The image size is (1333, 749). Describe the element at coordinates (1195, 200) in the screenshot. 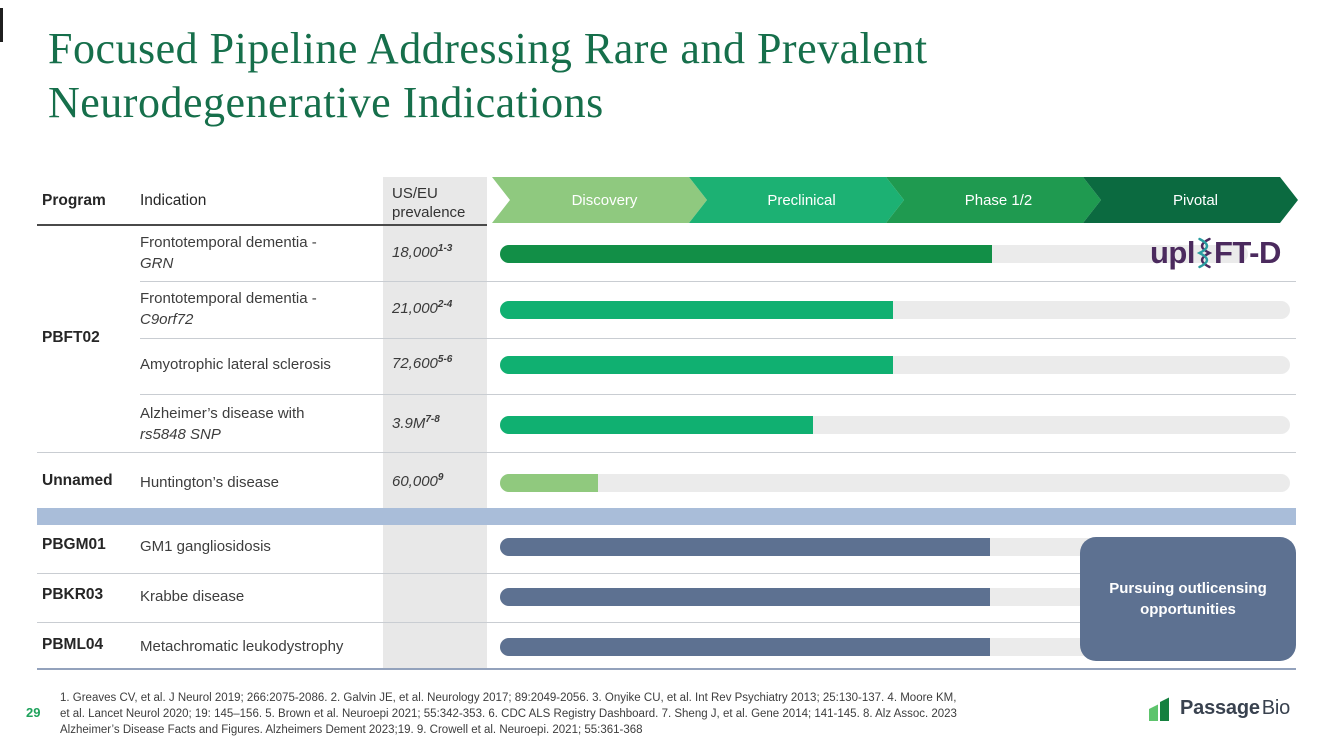

I see `phase-label: Pivotal` at that location.